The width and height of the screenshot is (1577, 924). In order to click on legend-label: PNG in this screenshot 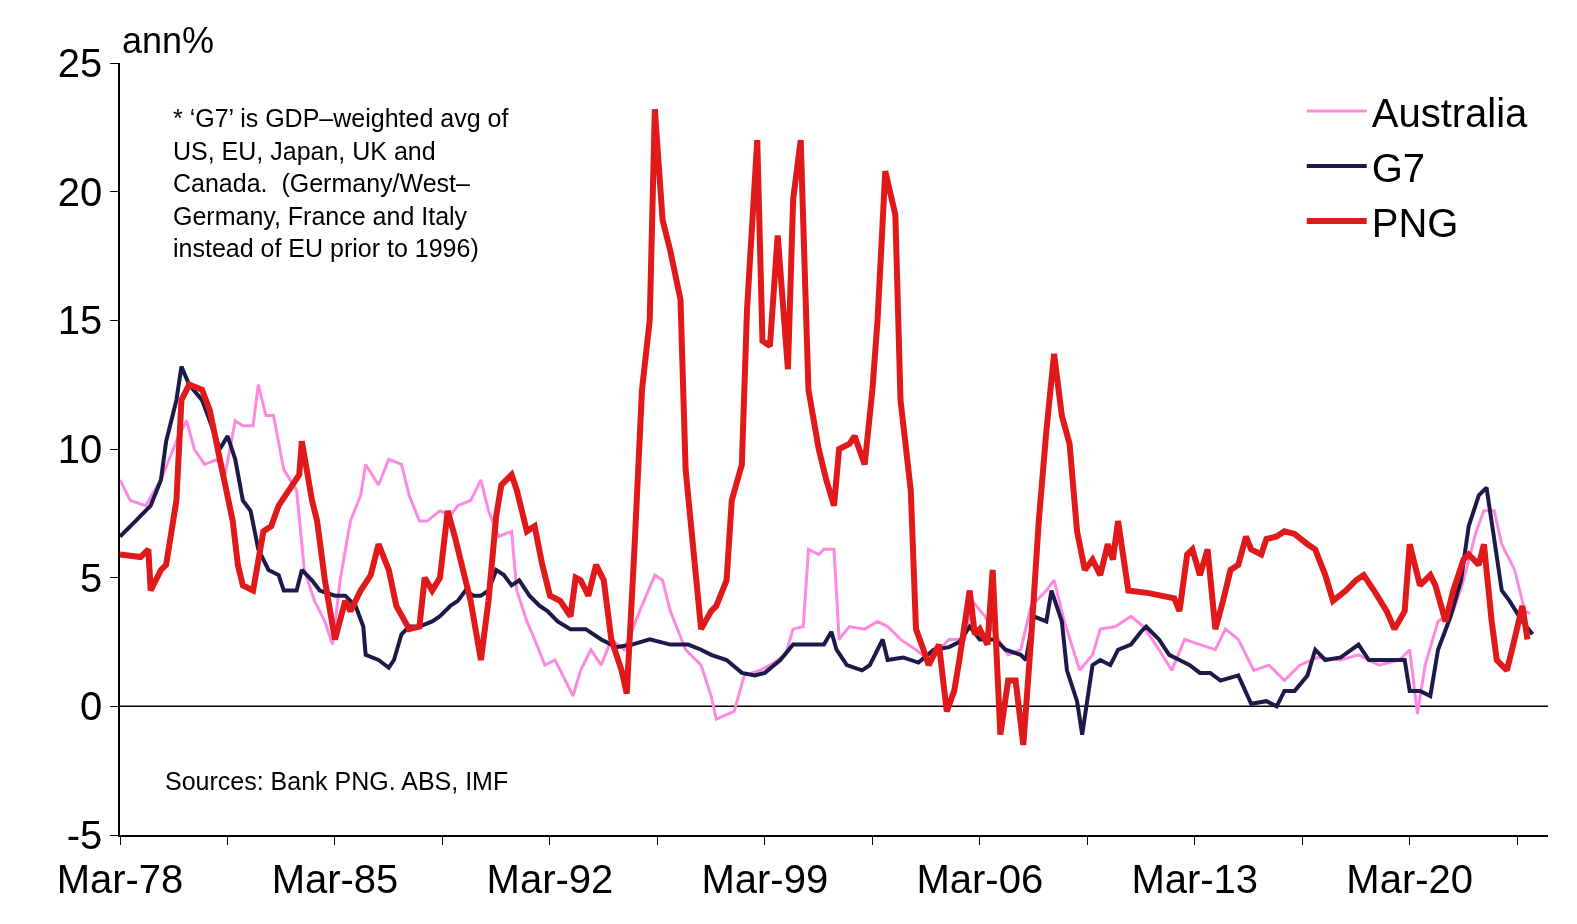, I will do `click(1415, 222)`.